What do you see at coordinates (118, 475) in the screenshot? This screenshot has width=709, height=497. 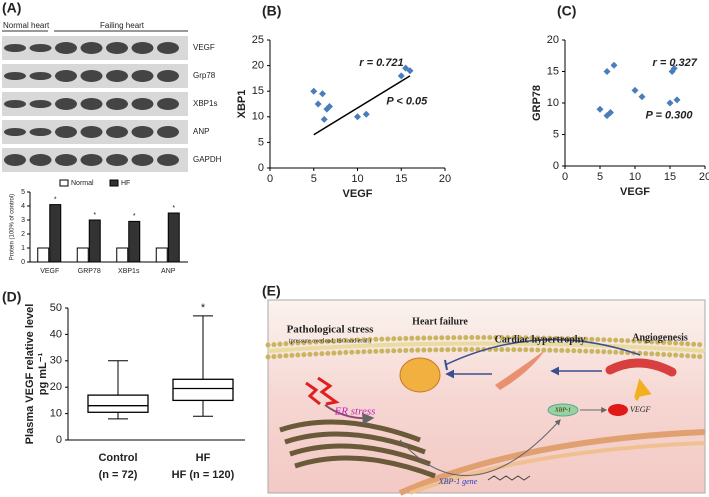 I see `x-tick-sublabel: (n = 72)` at bounding box center [118, 475].